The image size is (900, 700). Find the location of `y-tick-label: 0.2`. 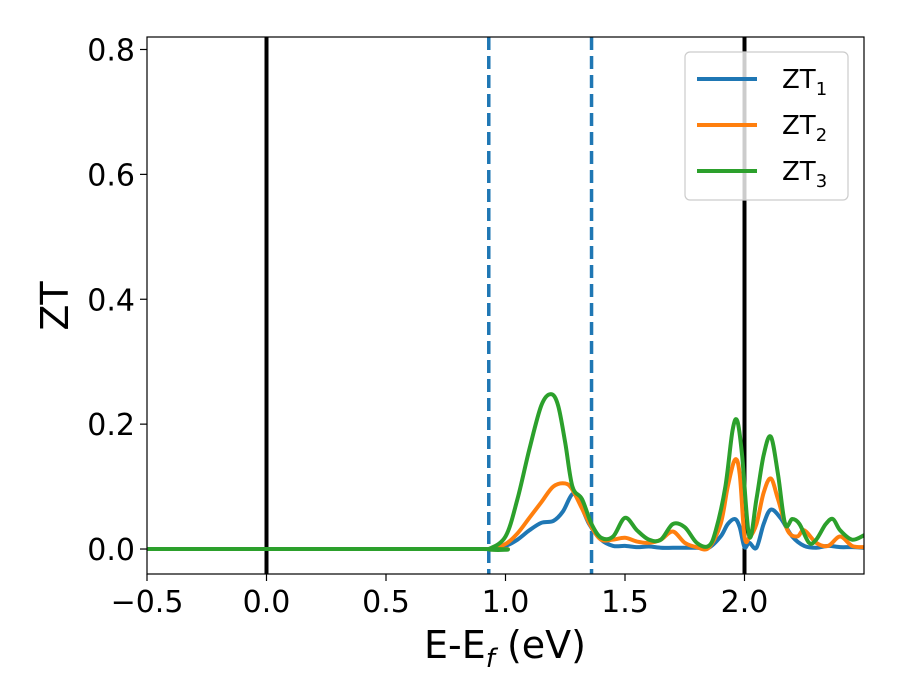

y-tick-label: 0.2 is located at coordinates (111, 425).